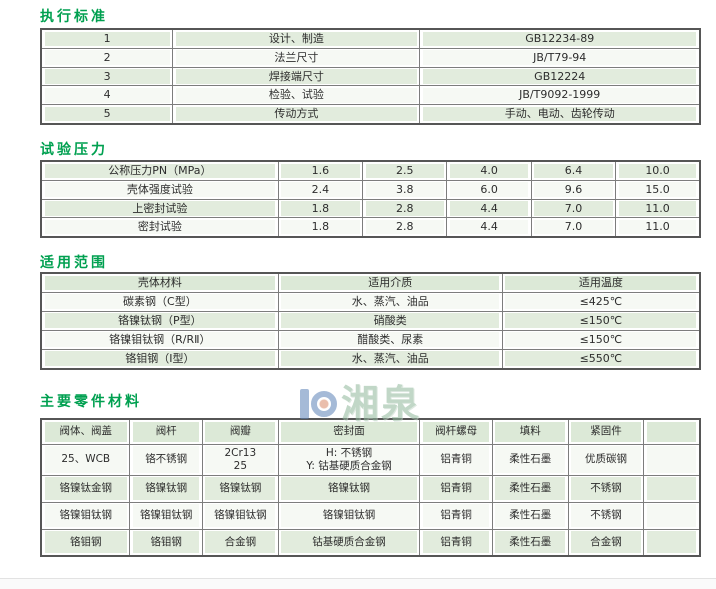  I want to click on table-row: 1 设计、制造 GB12234-89, so click(370, 38).